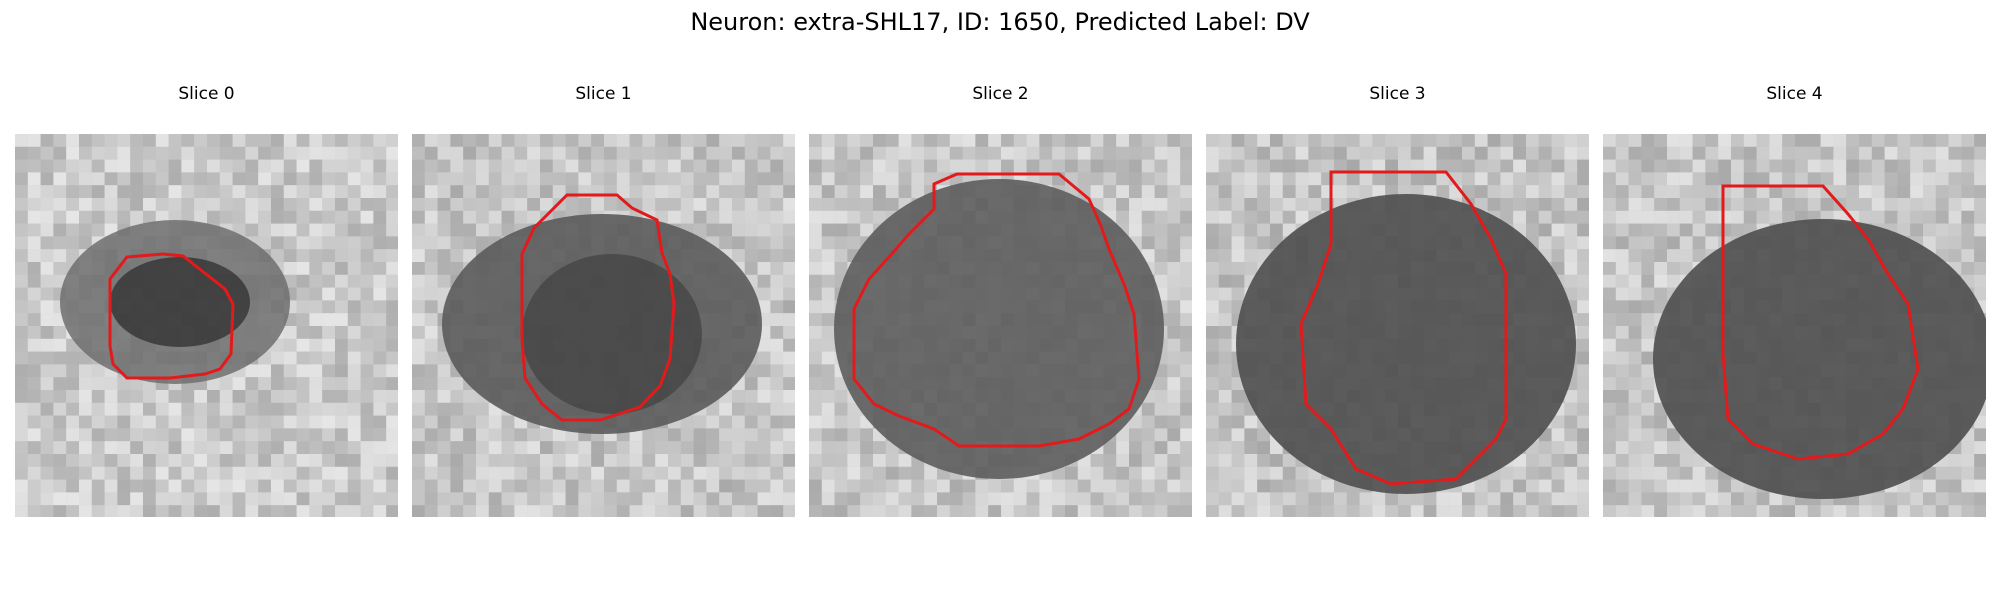 This screenshot has height=600, width=2000. I want to click on slice-title: Slice 2, so click(1000, 94).